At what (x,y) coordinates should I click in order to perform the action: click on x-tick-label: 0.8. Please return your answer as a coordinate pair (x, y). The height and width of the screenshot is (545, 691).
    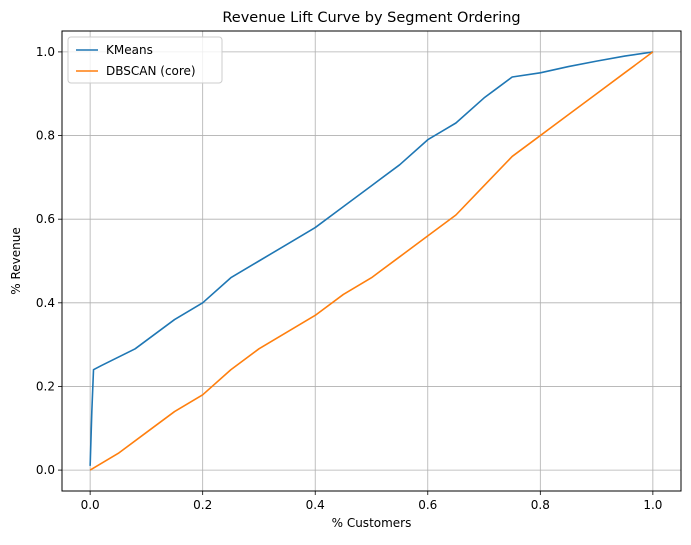
    Looking at the image, I should click on (540, 505).